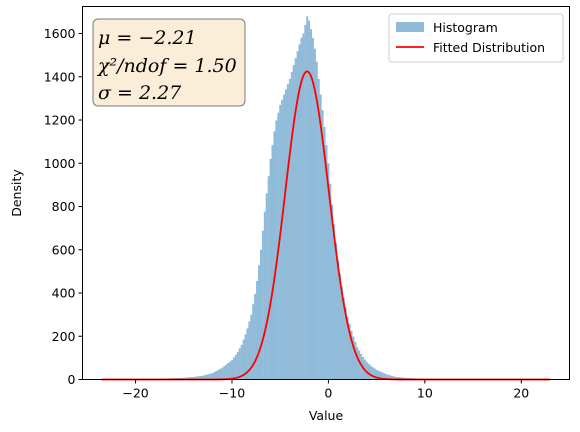 This screenshot has height=432, width=580. What do you see at coordinates (425, 393) in the screenshot?
I see `x-tick-label: 10` at bounding box center [425, 393].